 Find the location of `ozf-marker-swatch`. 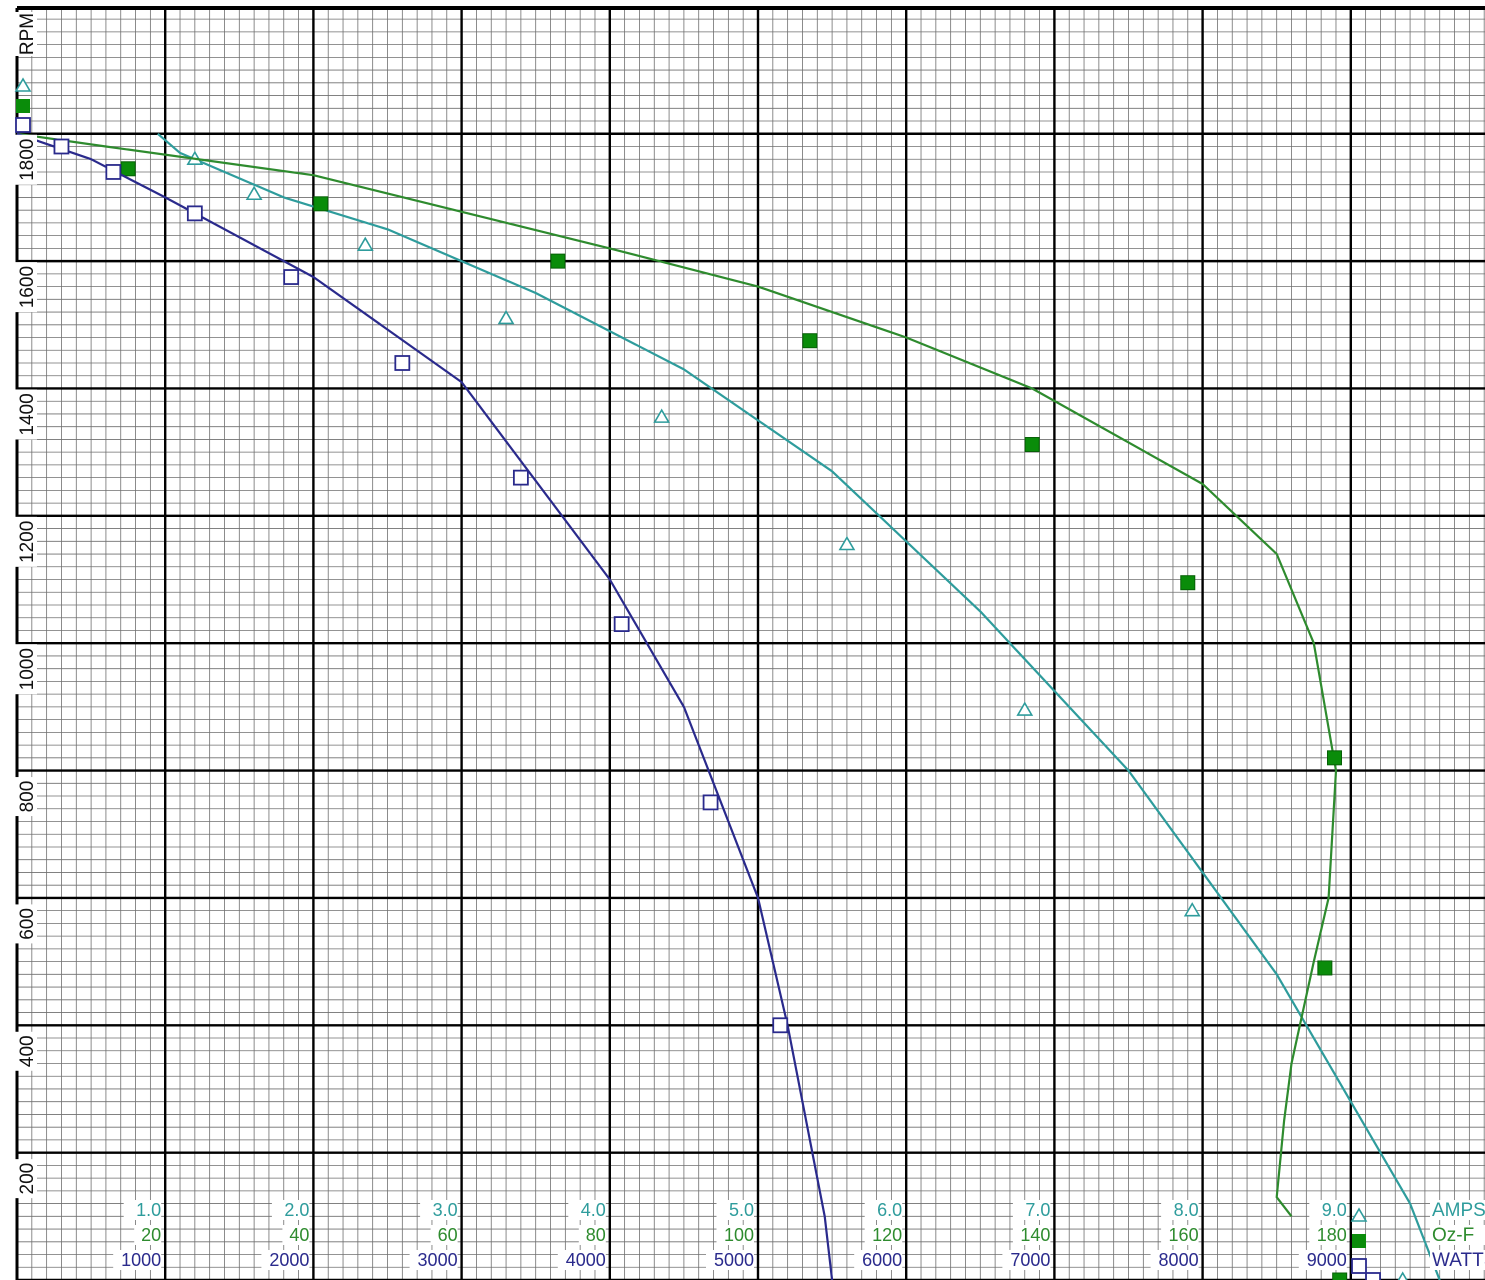

ozf-marker-swatch is located at coordinates (23, 106).